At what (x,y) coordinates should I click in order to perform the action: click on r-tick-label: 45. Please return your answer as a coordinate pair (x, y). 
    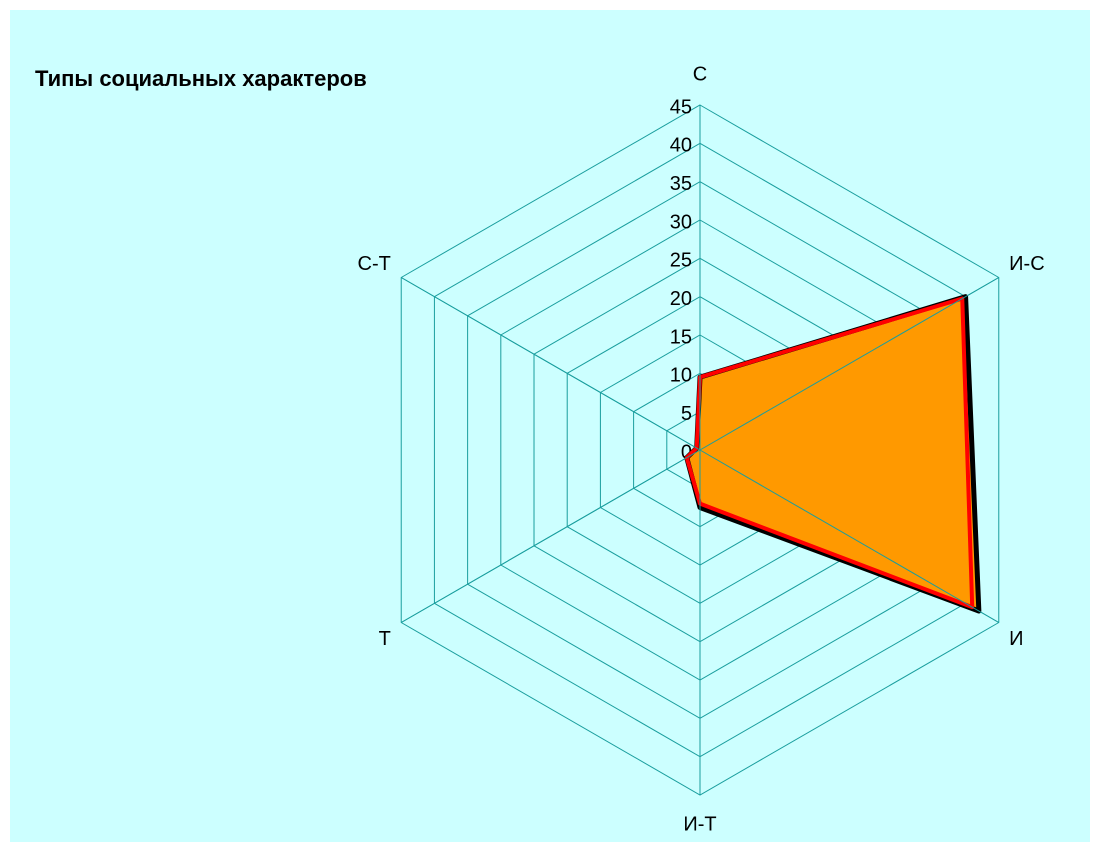
    Looking at the image, I should click on (681, 107).